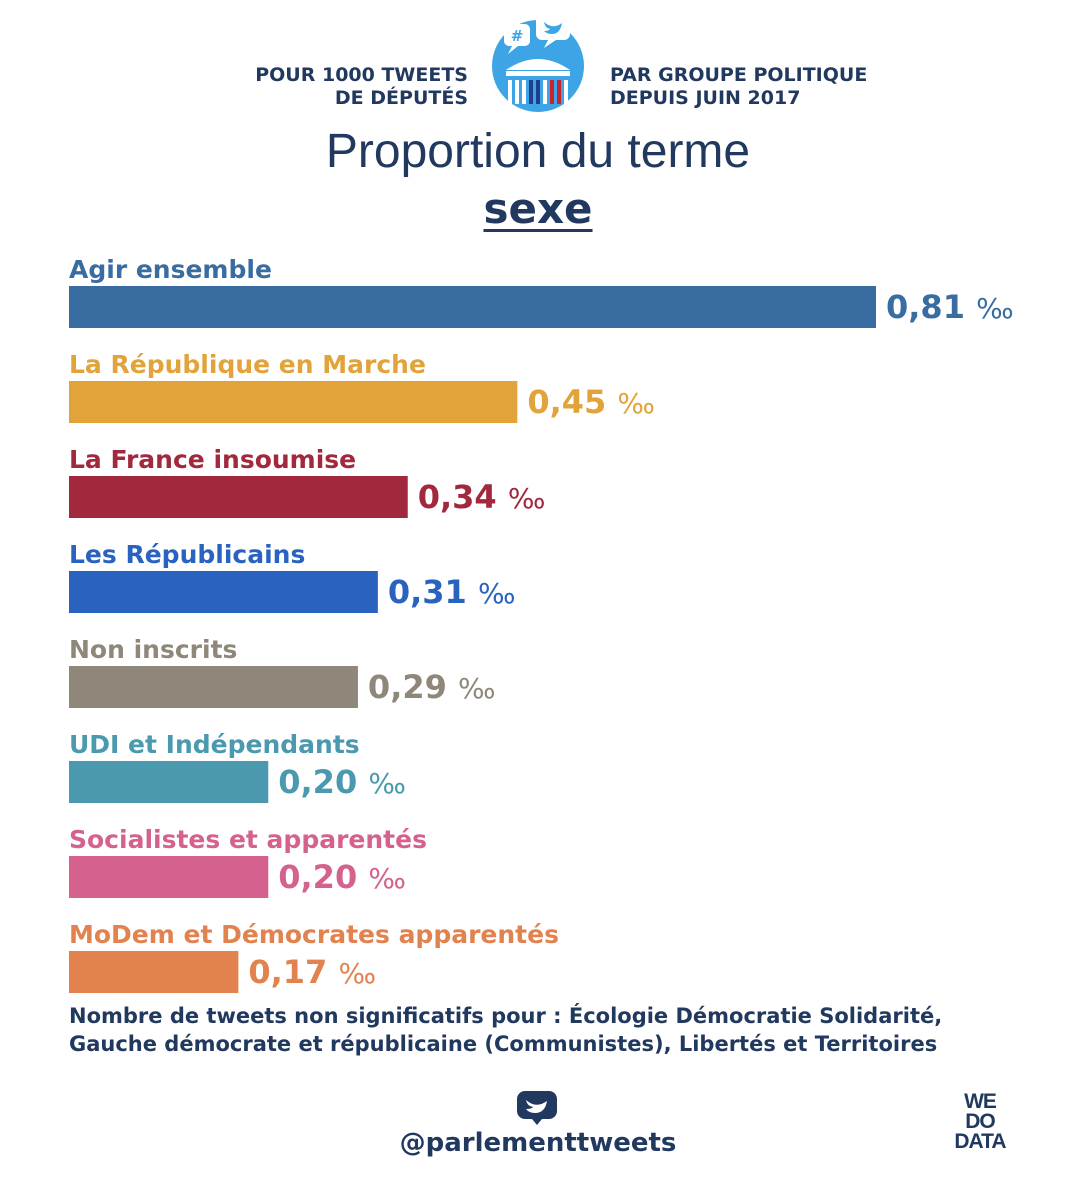 The width and height of the screenshot is (1076, 1200). I want to click on header-left-line2: DE DÉPUTÉS, so click(401, 98).